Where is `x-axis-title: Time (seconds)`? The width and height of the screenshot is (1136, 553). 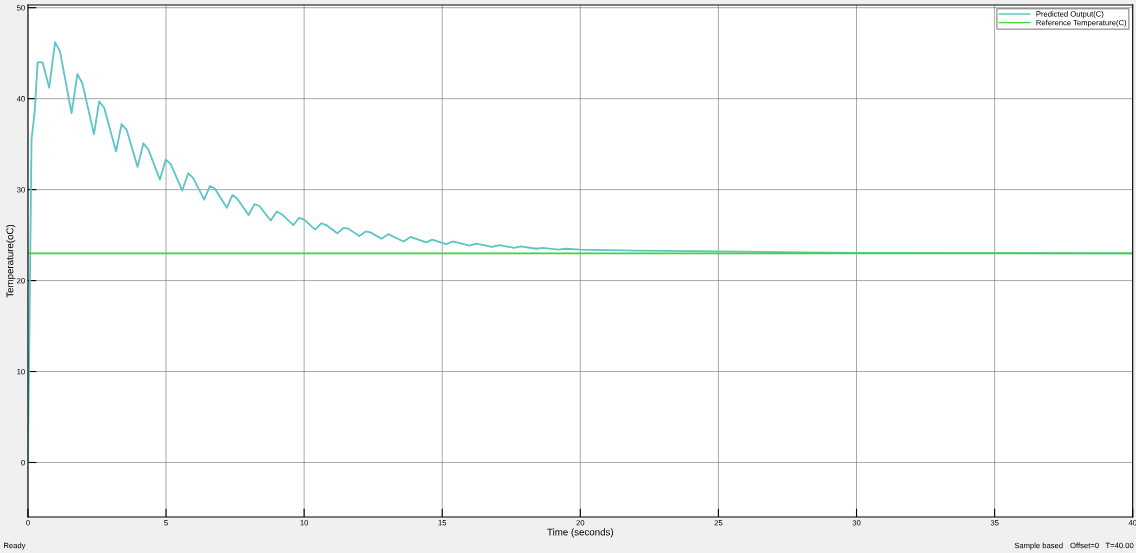 x-axis-title: Time (seconds) is located at coordinates (580, 533).